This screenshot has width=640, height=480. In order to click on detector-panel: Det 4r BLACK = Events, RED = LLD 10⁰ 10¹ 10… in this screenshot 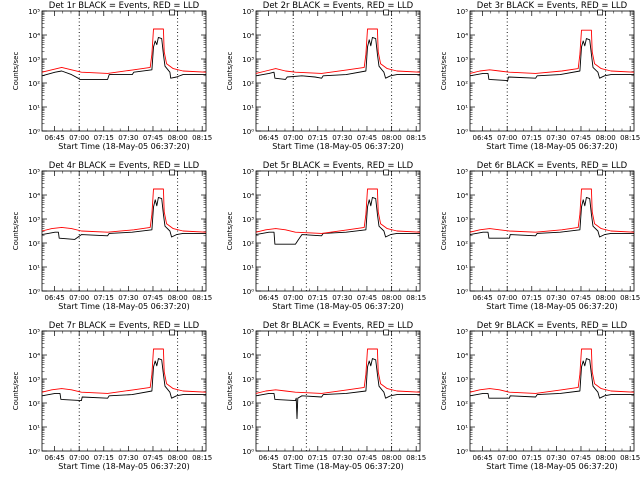, I will do `click(112, 236)`.